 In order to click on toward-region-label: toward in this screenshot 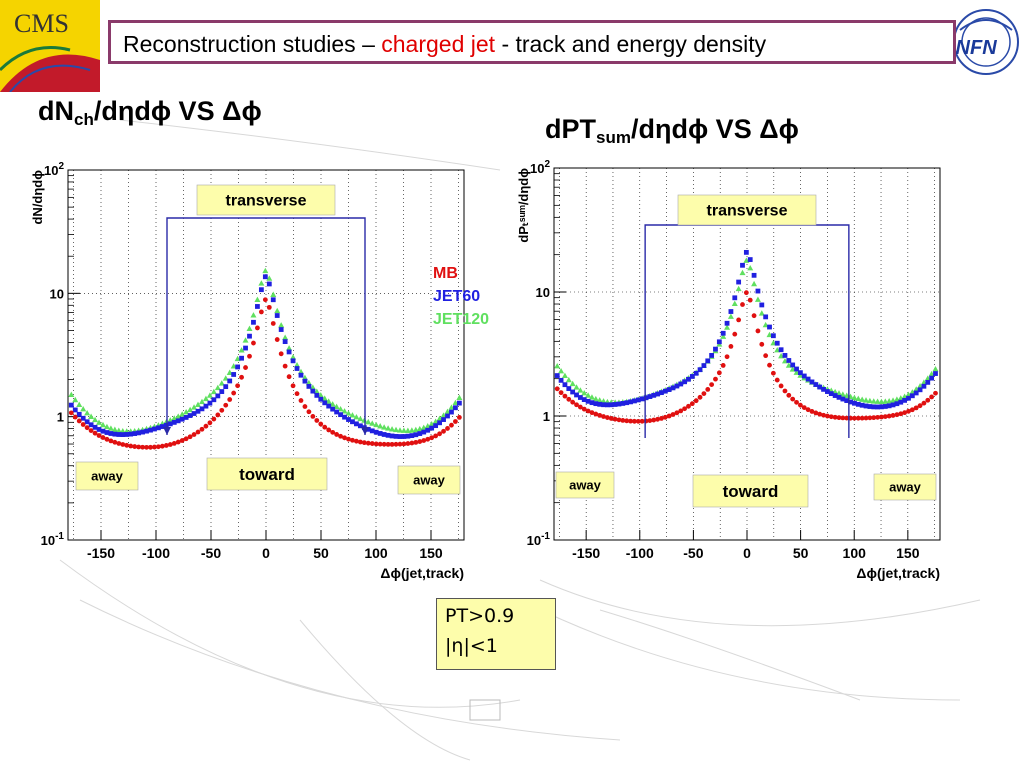, I will do `click(751, 491)`.